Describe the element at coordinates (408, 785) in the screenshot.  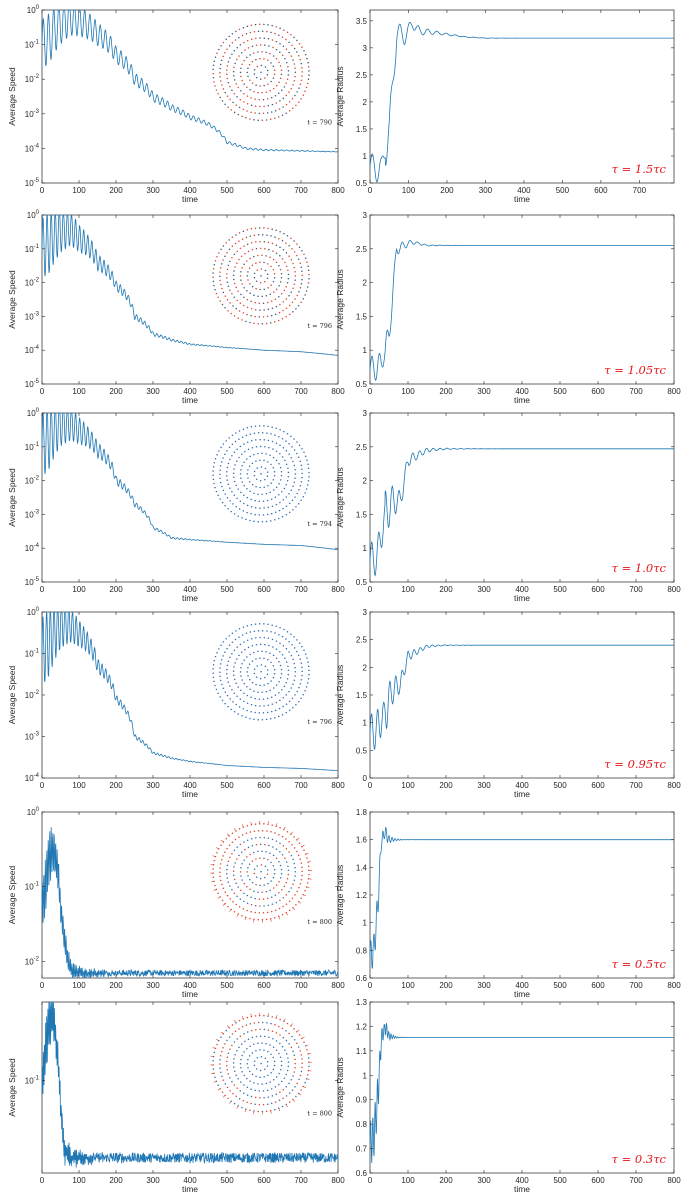
I see `x-tick-label: 100` at that location.